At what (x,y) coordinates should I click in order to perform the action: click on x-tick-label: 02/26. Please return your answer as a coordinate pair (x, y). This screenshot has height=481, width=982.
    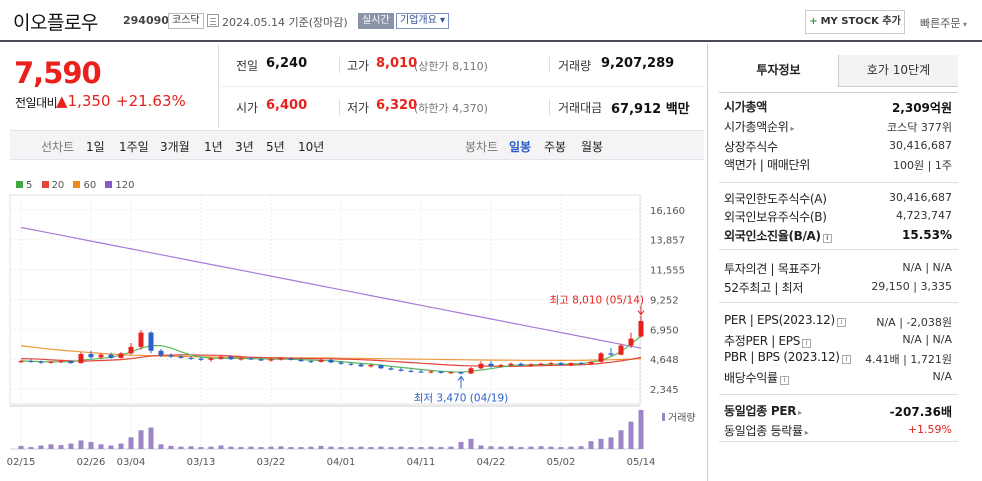
    Looking at the image, I should click on (91, 462).